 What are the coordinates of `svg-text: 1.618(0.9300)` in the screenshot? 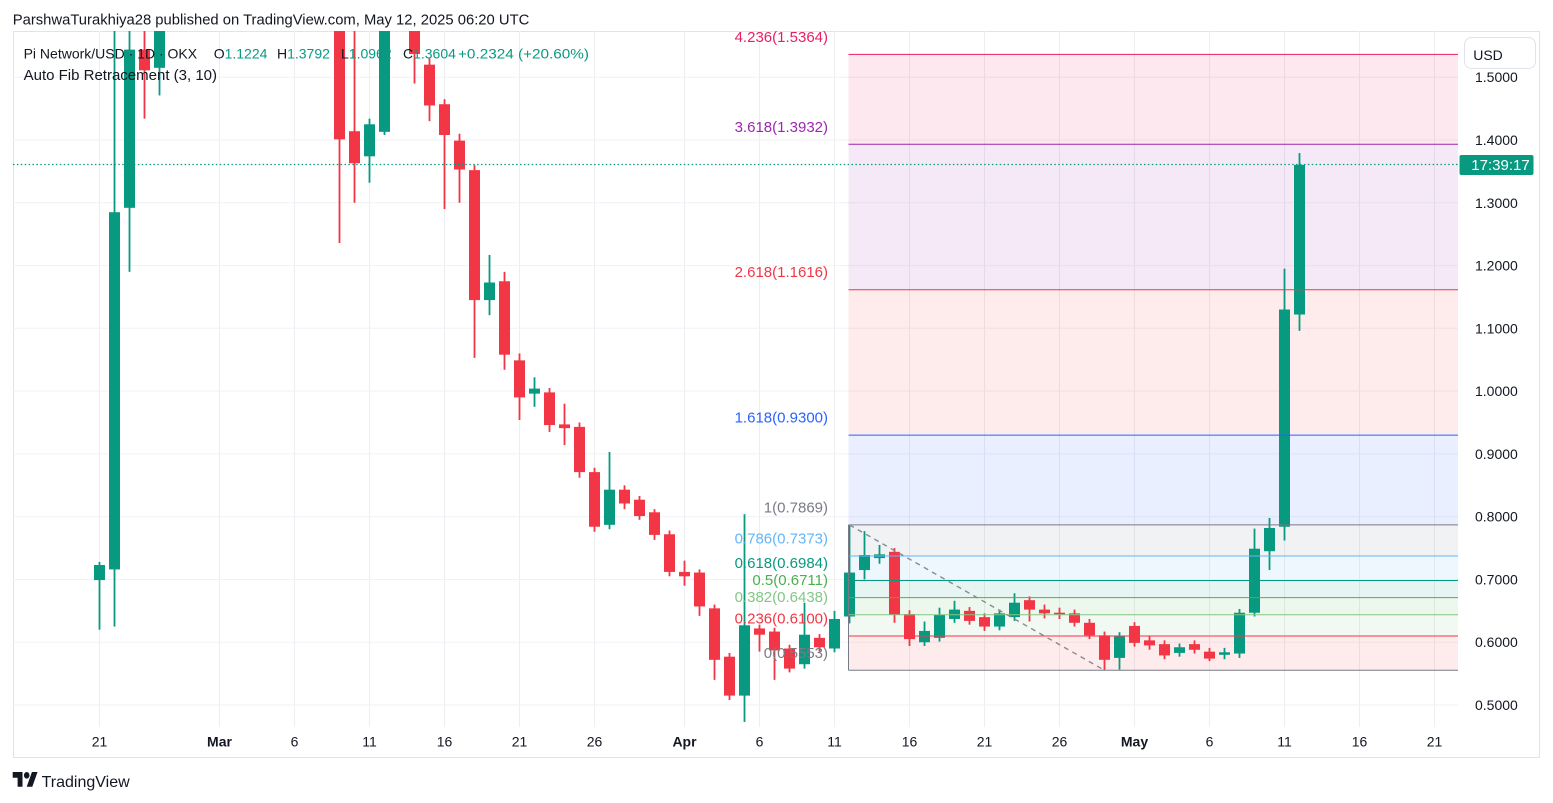 It's located at (781, 418).